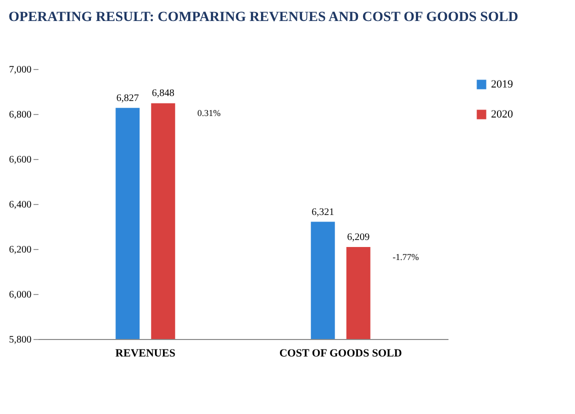 The width and height of the screenshot is (575, 414). Describe the element at coordinates (323, 212) in the screenshot. I see `data-label: 6,321` at that location.